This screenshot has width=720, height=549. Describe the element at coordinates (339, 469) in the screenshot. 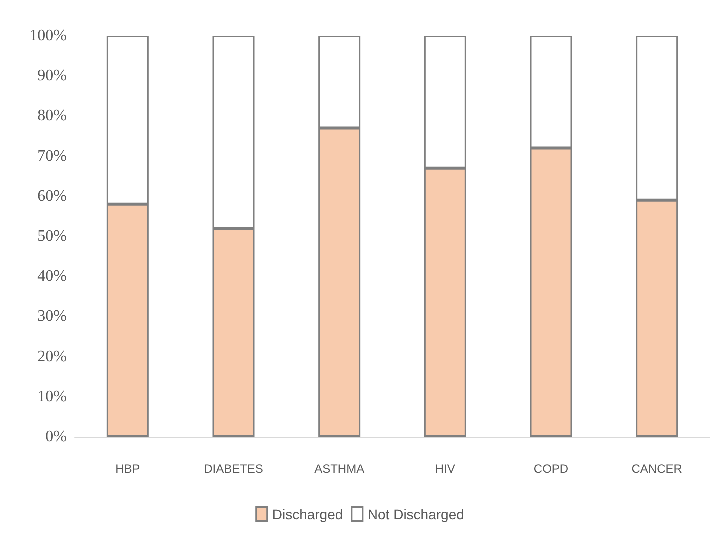

I see `x-tick-label: ASTHMA` at that location.